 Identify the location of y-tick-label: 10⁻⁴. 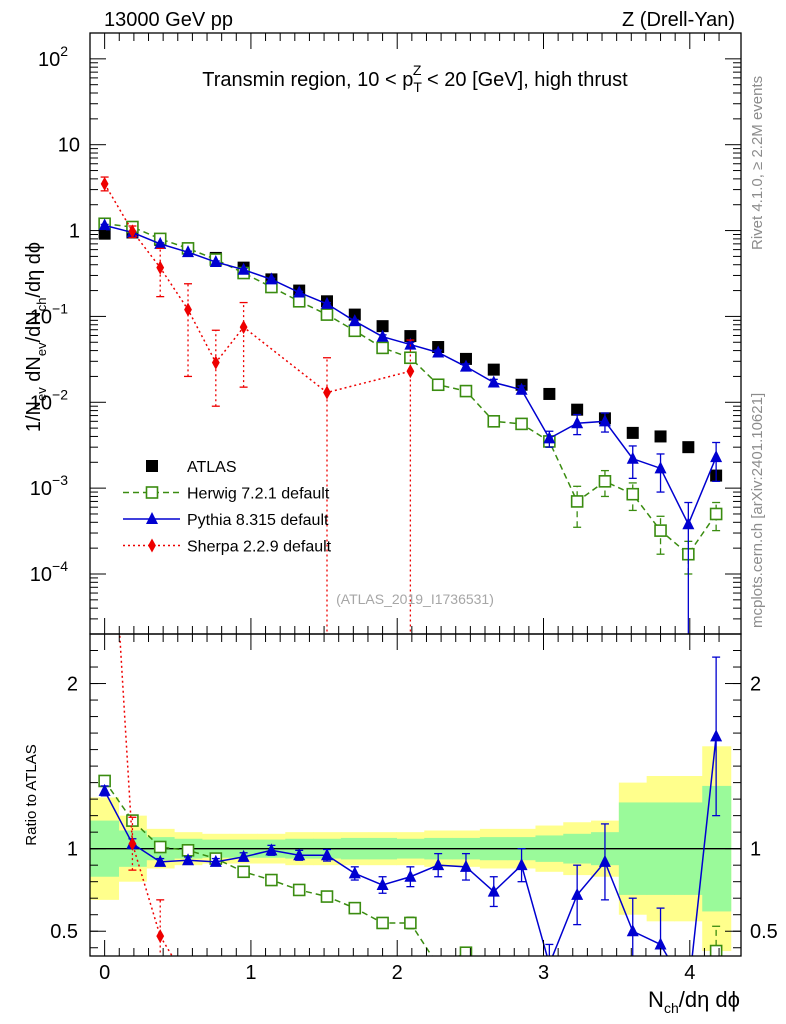
(49, 572).